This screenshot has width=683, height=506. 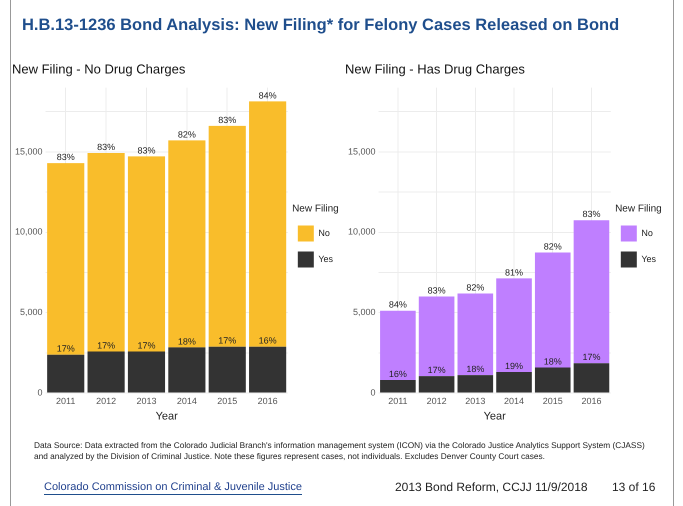 I want to click on chart-title: New Filing - Has Drug Charges, so click(x=435, y=68).